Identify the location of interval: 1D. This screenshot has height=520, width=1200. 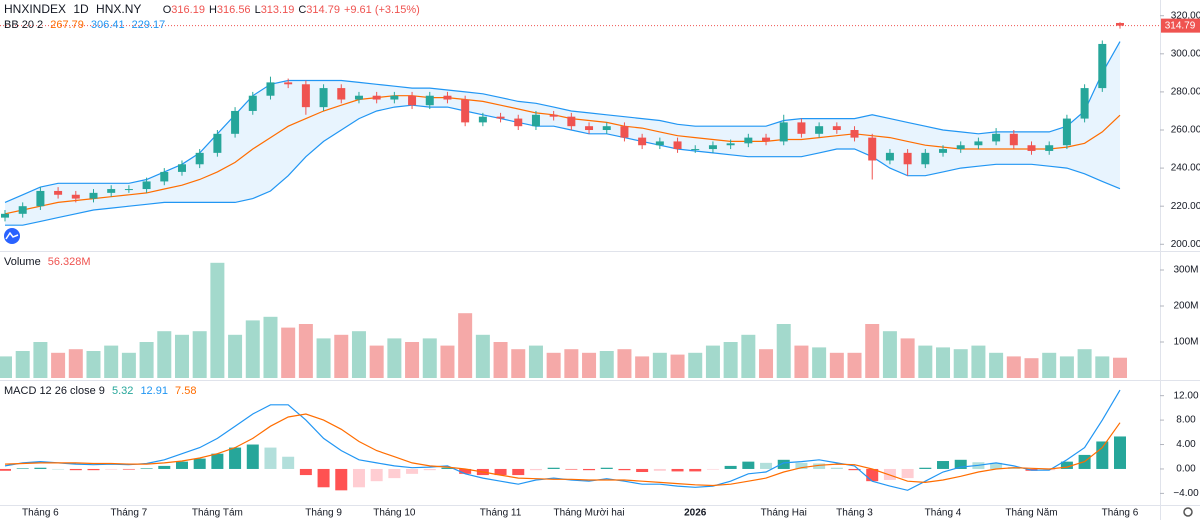
(81, 9).